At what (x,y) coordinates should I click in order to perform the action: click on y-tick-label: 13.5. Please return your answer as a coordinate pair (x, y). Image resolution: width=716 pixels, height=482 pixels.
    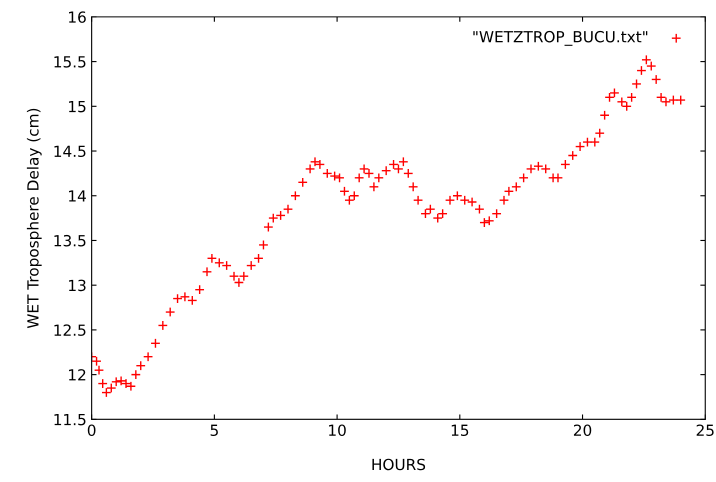
    Looking at the image, I should click on (70, 240).